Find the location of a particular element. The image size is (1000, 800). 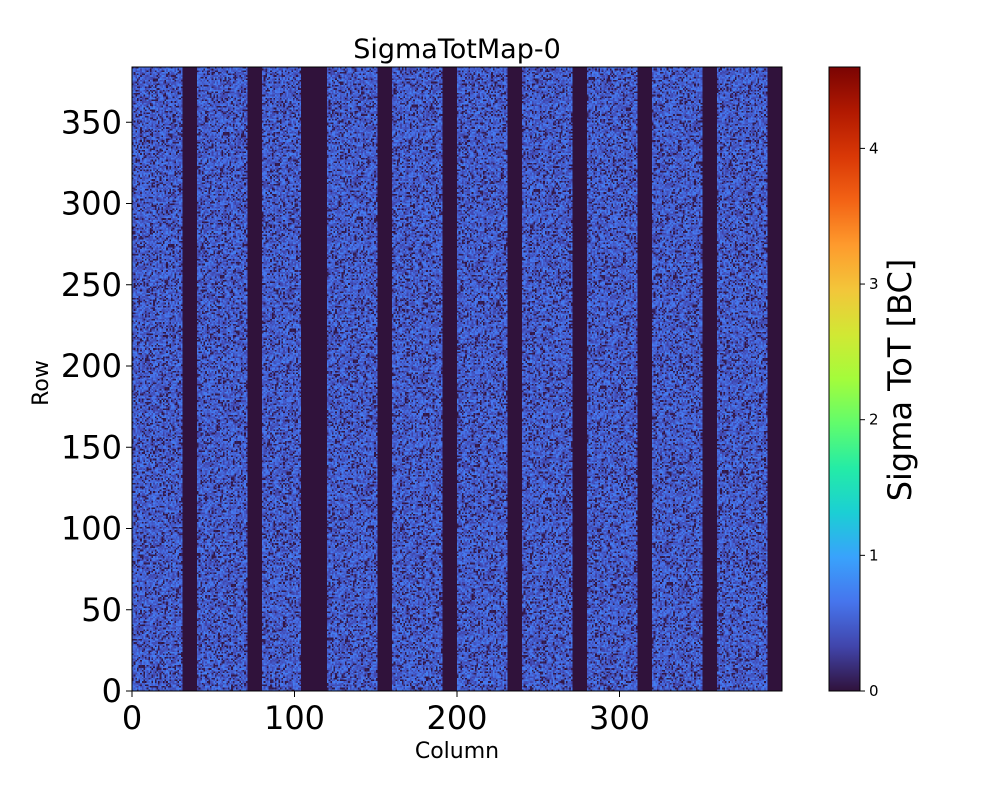

y-tick-label: 150 is located at coordinates (91, 447).